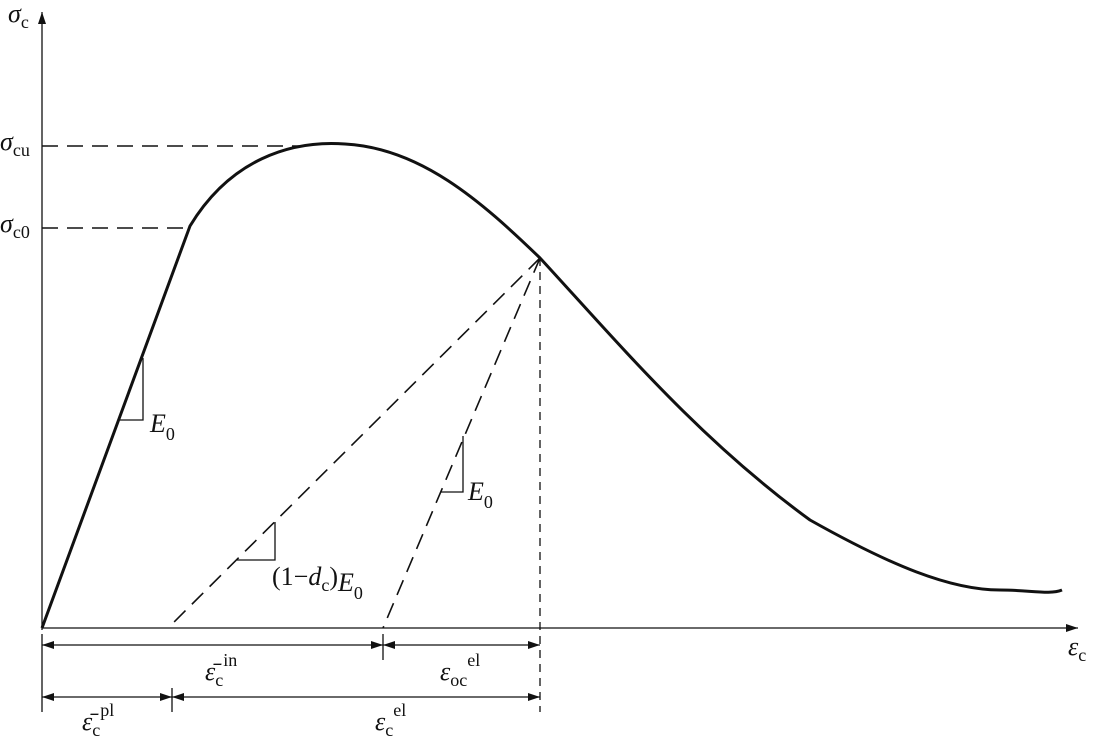 This screenshot has width=1097, height=740. I want to click on slope-label: (1−dc)E0, so click(317, 582).